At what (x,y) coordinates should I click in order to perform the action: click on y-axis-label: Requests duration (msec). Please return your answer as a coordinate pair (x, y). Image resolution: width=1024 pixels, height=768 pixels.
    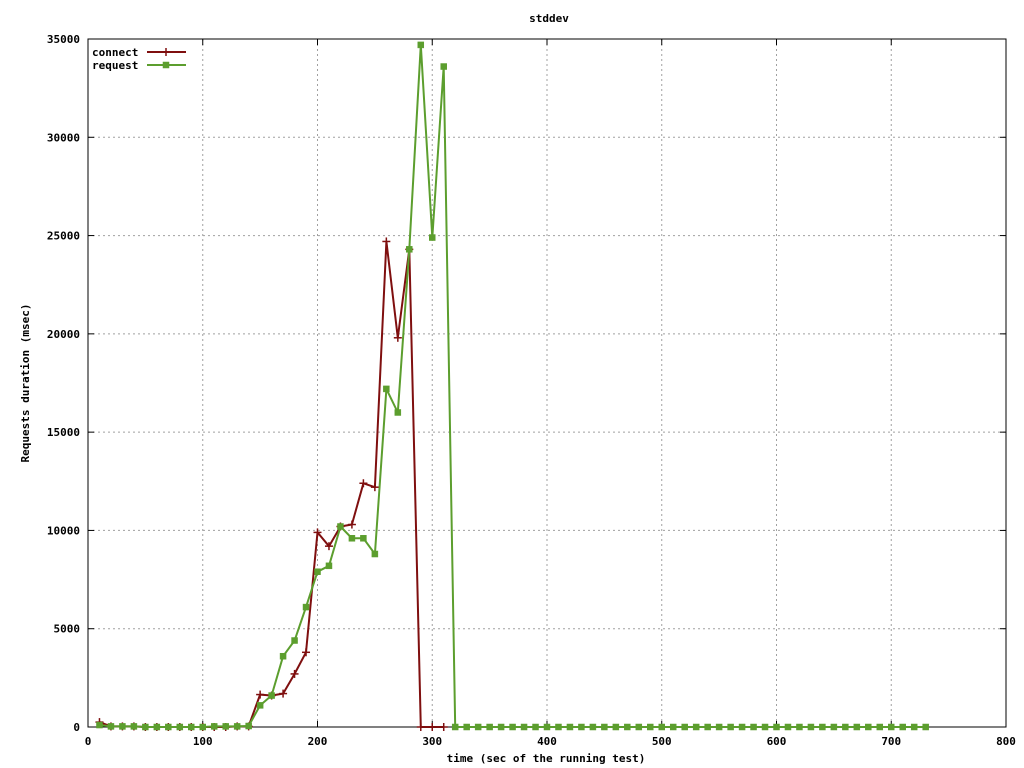
    Looking at the image, I should click on (25, 383).